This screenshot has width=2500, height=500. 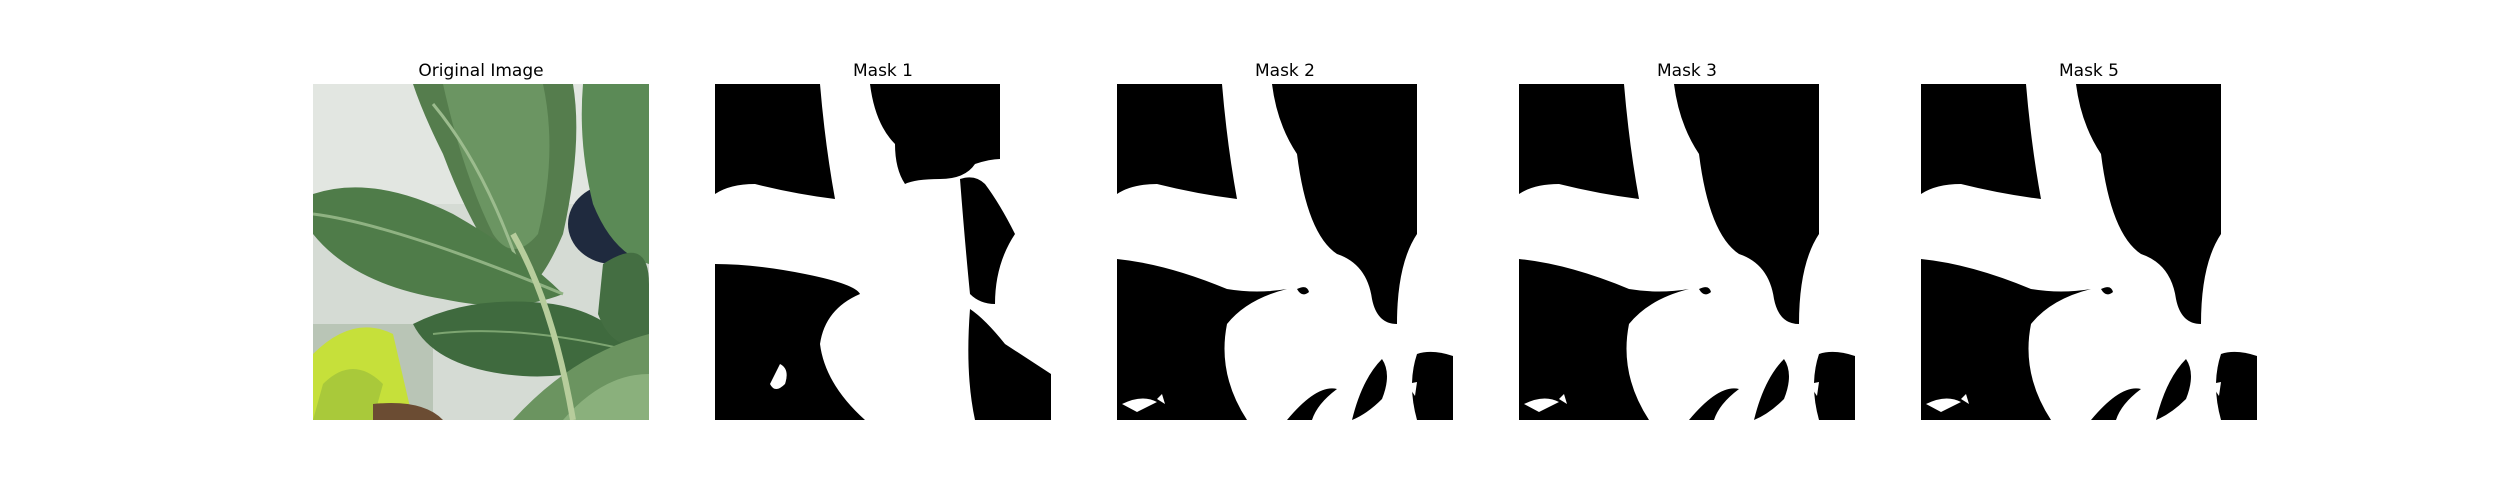 What do you see at coordinates (2088, 71) in the screenshot?
I see `panel-title: Mask 5` at bounding box center [2088, 71].